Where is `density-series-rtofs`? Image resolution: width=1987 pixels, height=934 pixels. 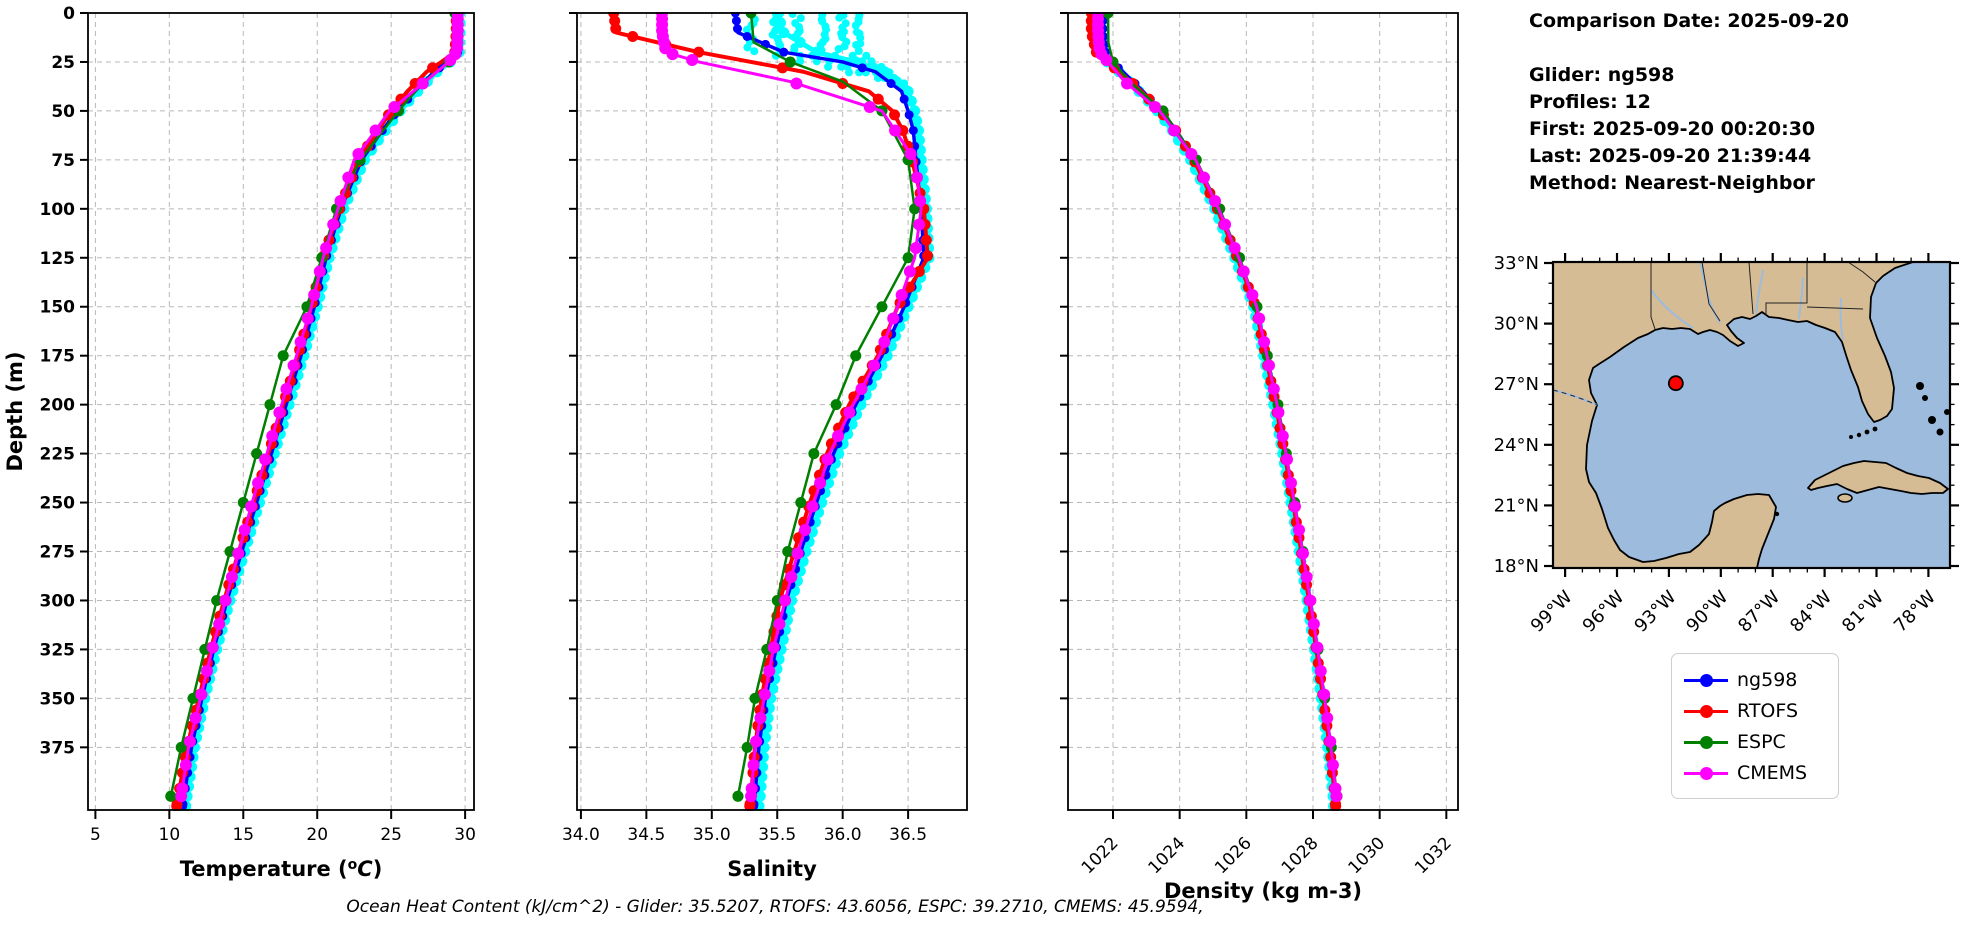
density-series-rtofs is located at coordinates (1213, 411).